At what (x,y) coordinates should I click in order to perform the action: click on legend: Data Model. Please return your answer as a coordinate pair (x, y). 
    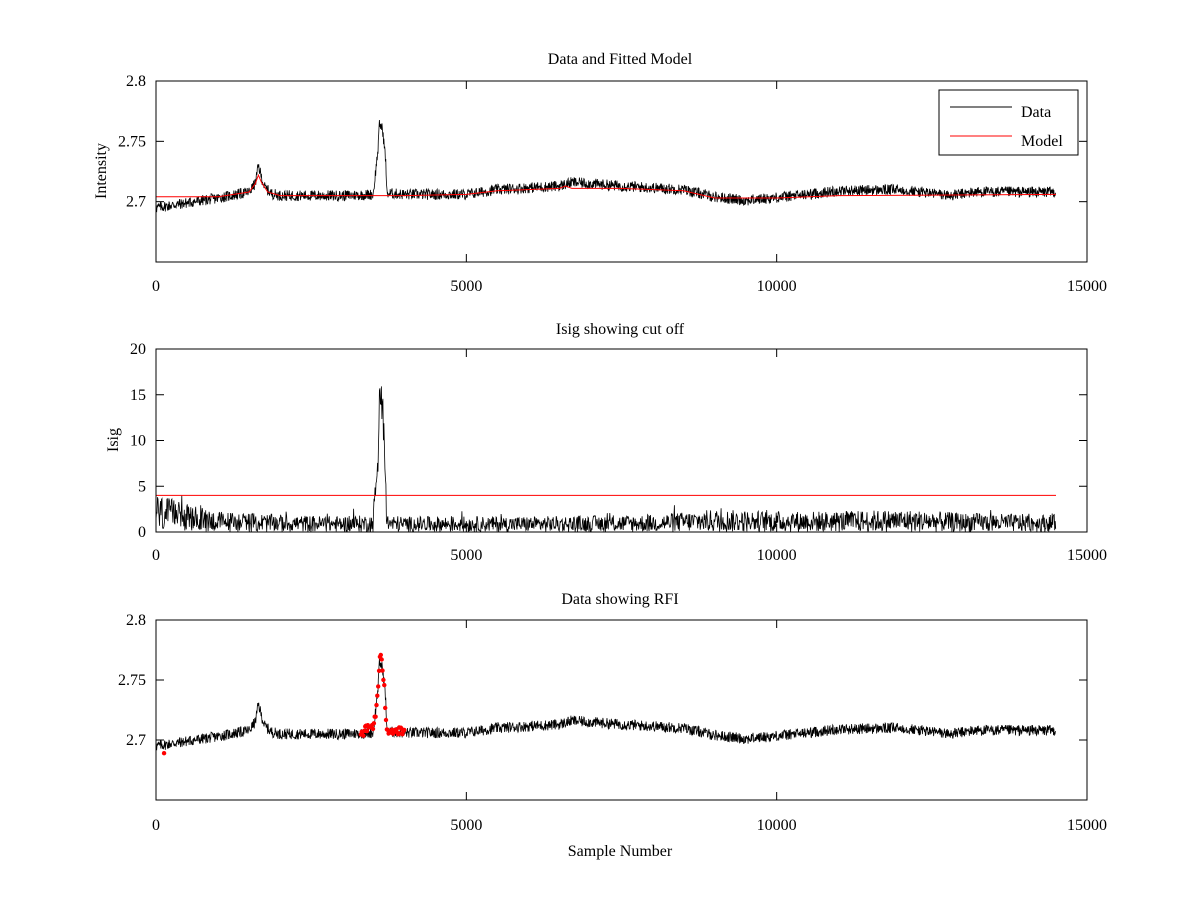
    Looking at the image, I should click on (1008, 122).